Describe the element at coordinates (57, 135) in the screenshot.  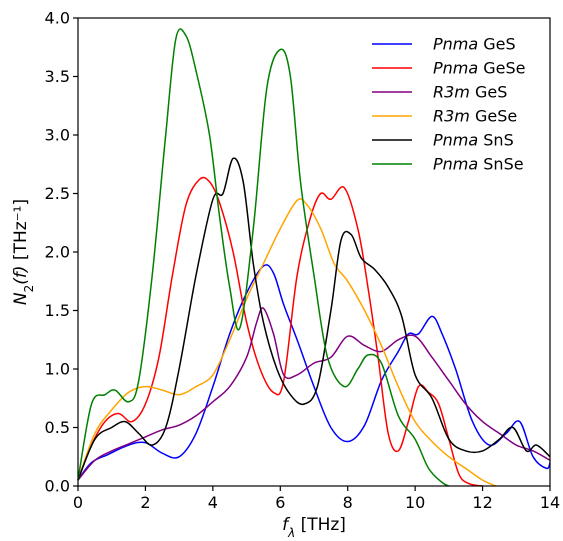
I see `y-tick-label: 3.0` at that location.